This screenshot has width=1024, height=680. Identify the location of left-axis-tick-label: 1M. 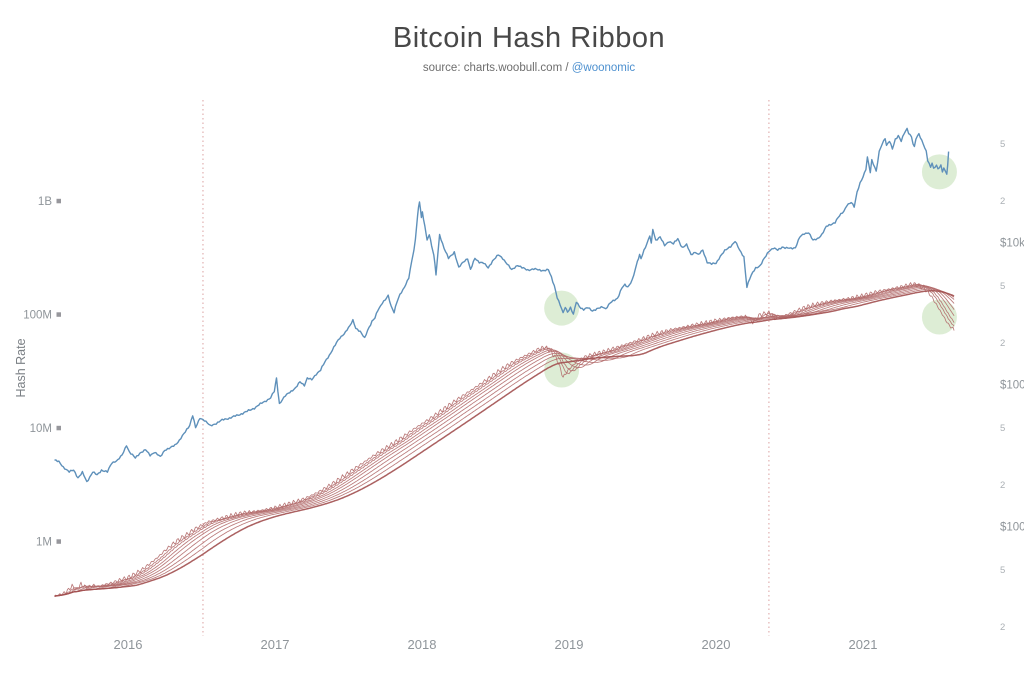
(44, 543).